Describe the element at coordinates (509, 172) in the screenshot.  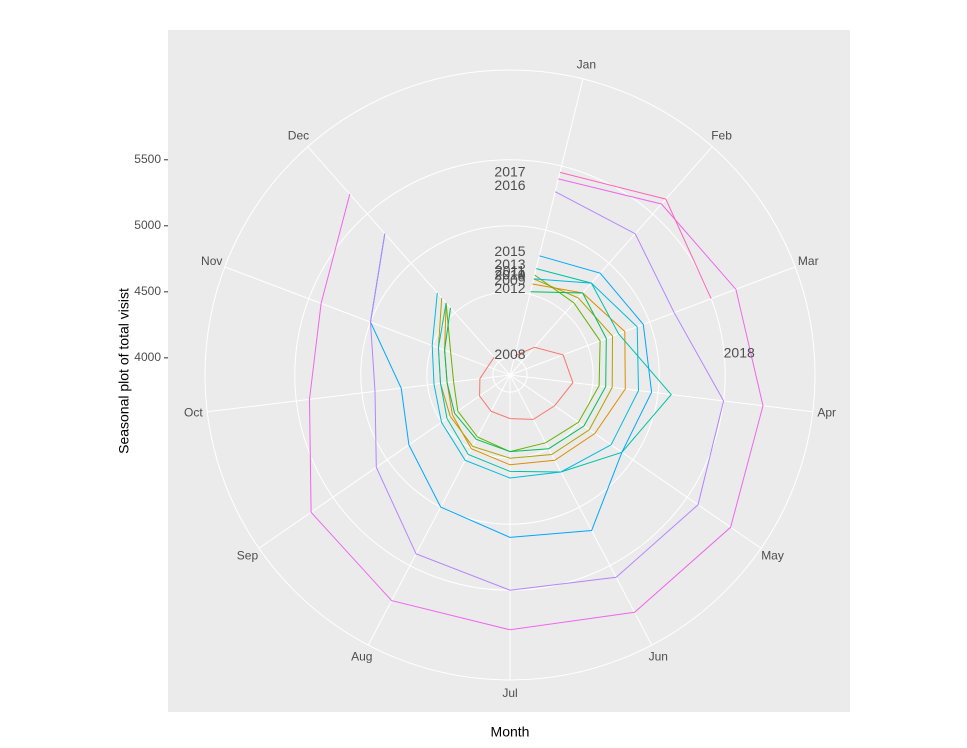
I see `series-label: 2017` at that location.